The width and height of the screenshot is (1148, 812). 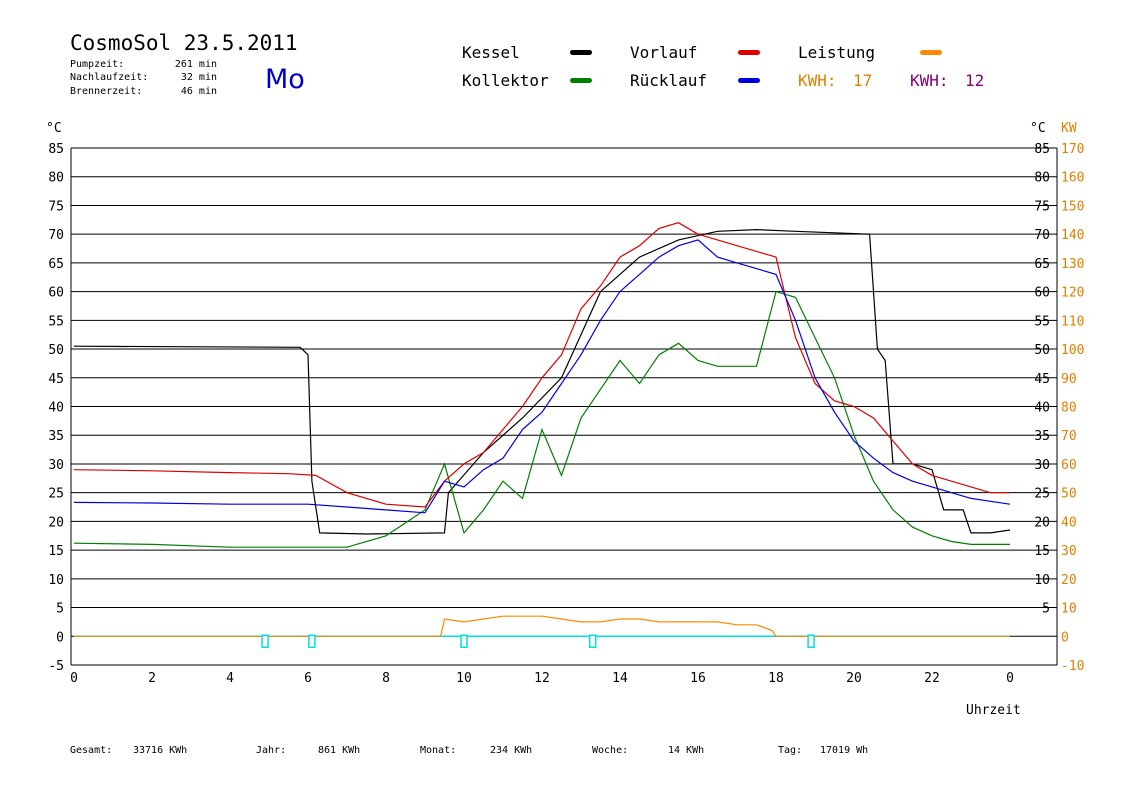 I want to click on series-leistung, so click(x=542, y=626).